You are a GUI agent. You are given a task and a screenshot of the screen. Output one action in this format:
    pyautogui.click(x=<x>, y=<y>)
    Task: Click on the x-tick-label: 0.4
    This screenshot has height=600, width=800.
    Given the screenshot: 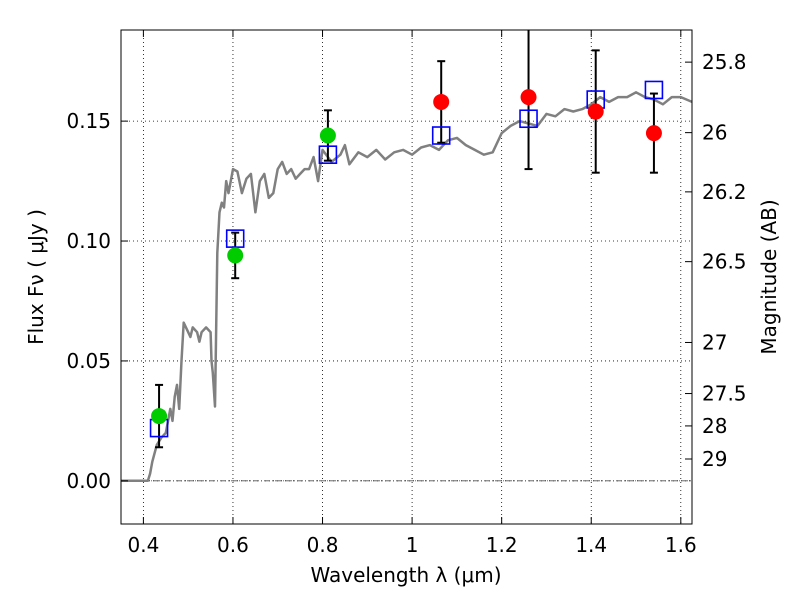 What is the action you would take?
    pyautogui.click(x=143, y=545)
    